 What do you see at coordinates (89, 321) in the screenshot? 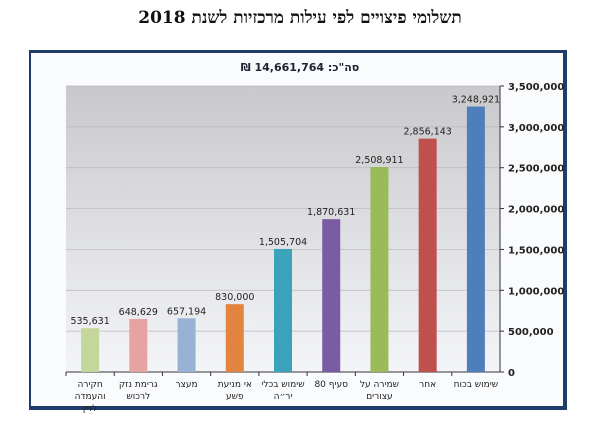
I see `data-label: 535,631` at bounding box center [89, 321].